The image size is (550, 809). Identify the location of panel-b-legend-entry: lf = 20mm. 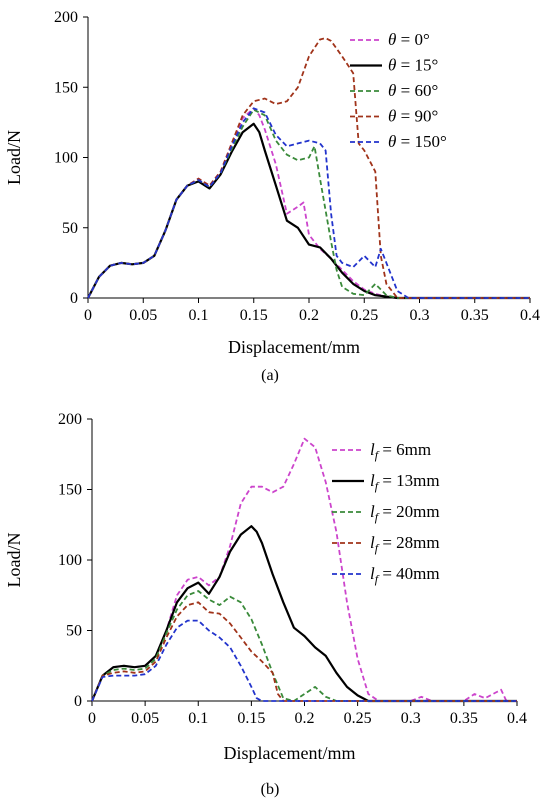
(405, 513).